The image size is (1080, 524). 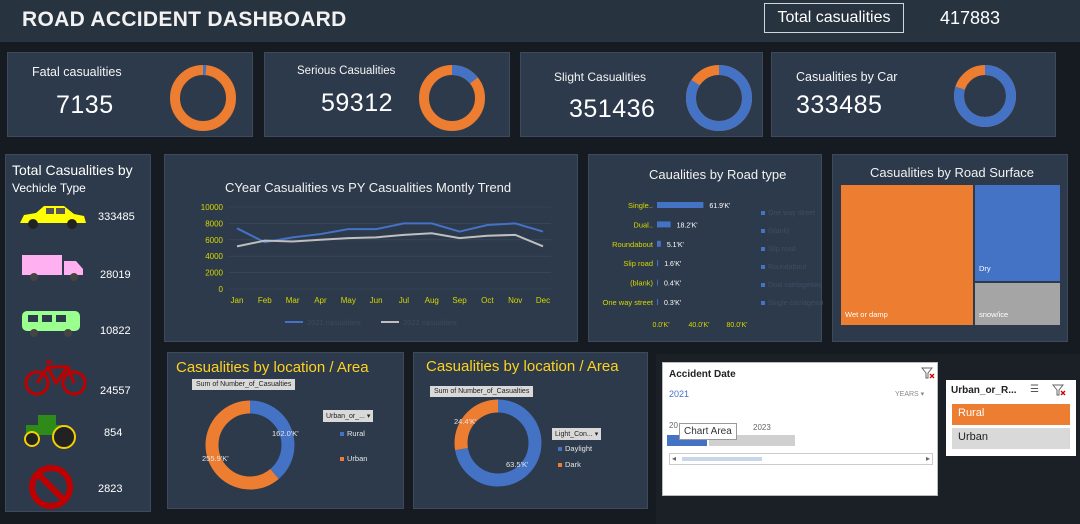 I want to click on donut-value-label: 24.4'K', so click(x=465, y=421).